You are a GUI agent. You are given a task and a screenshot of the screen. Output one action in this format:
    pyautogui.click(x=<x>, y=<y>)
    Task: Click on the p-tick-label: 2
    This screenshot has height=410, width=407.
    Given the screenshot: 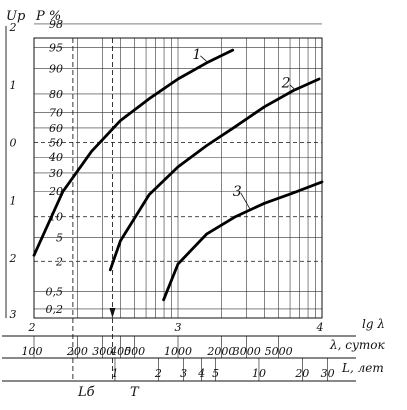 What is the action you would take?
    pyautogui.click(x=59, y=261)
    